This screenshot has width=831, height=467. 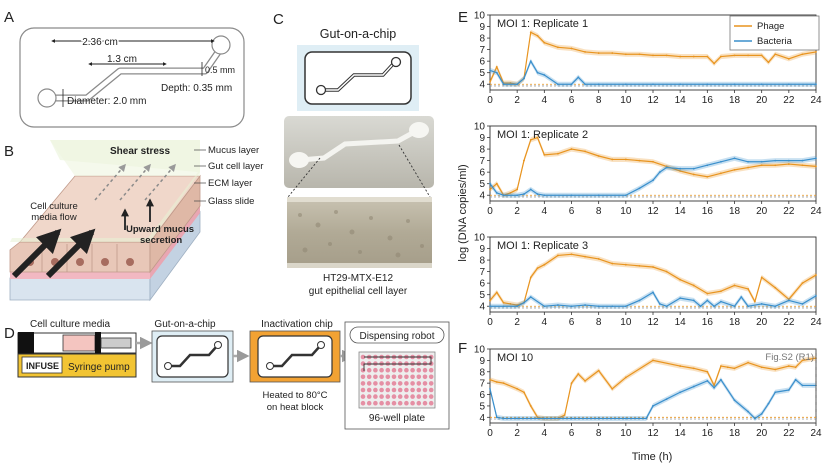 I want to click on x-tick-label: 6, so click(x=572, y=211).